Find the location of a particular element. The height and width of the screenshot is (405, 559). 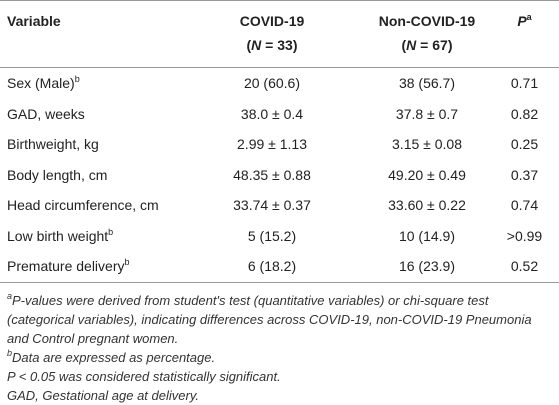

value-cell: 0.82 is located at coordinates (524, 113).